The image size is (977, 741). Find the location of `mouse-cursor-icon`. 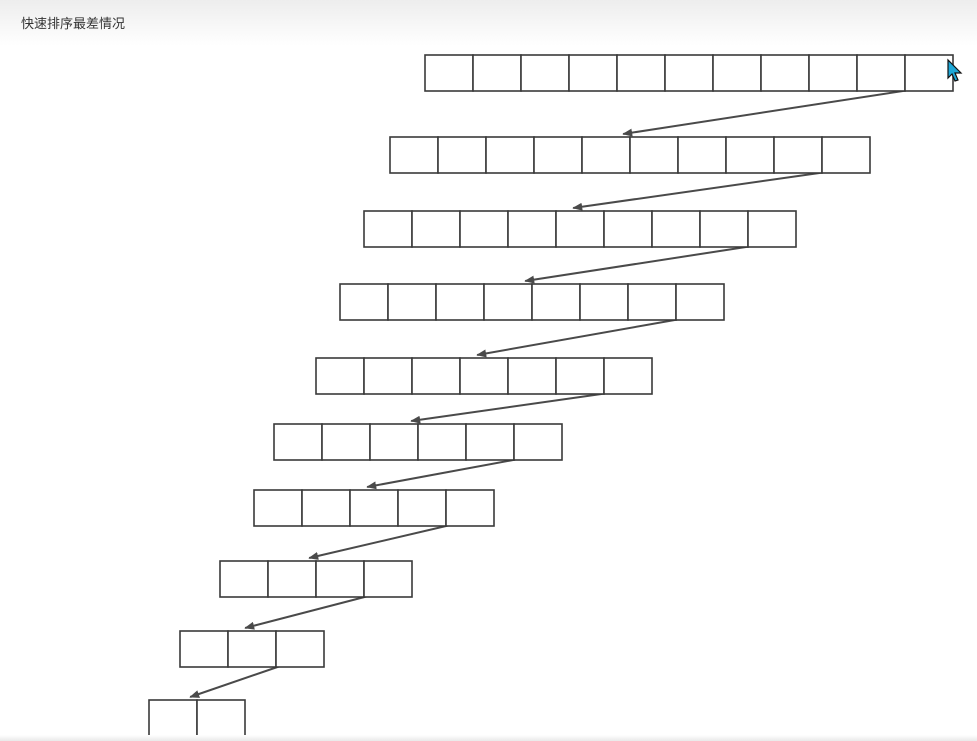

mouse-cursor-icon is located at coordinates (955, 70).